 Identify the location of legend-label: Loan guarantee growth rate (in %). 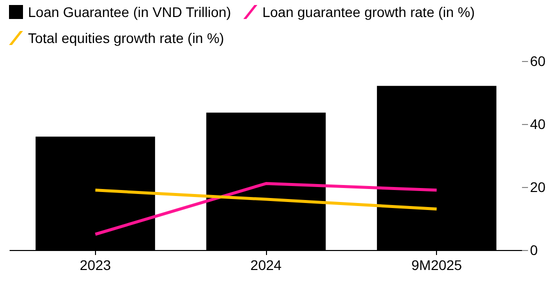
(368, 12).